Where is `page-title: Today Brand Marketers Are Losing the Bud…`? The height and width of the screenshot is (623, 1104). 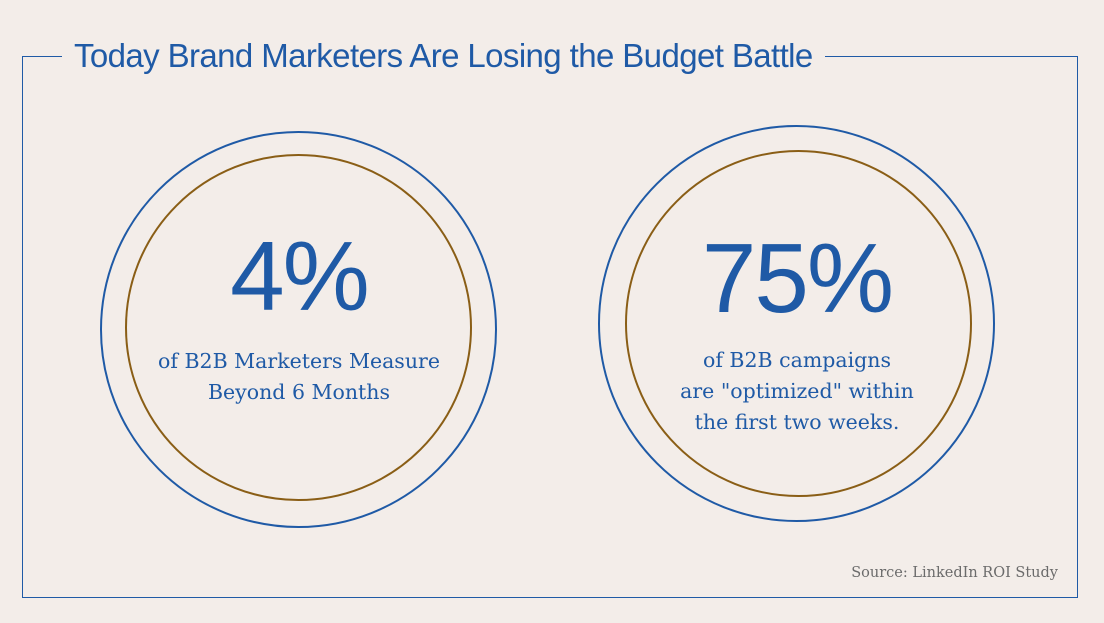 page-title: Today Brand Marketers Are Losing the Bud… is located at coordinates (443, 56).